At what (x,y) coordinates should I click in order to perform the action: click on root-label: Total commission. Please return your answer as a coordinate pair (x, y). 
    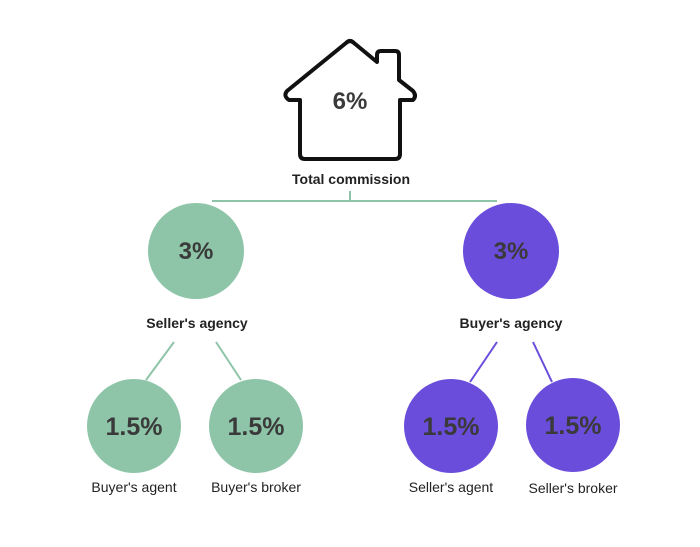
    Looking at the image, I should click on (351, 179).